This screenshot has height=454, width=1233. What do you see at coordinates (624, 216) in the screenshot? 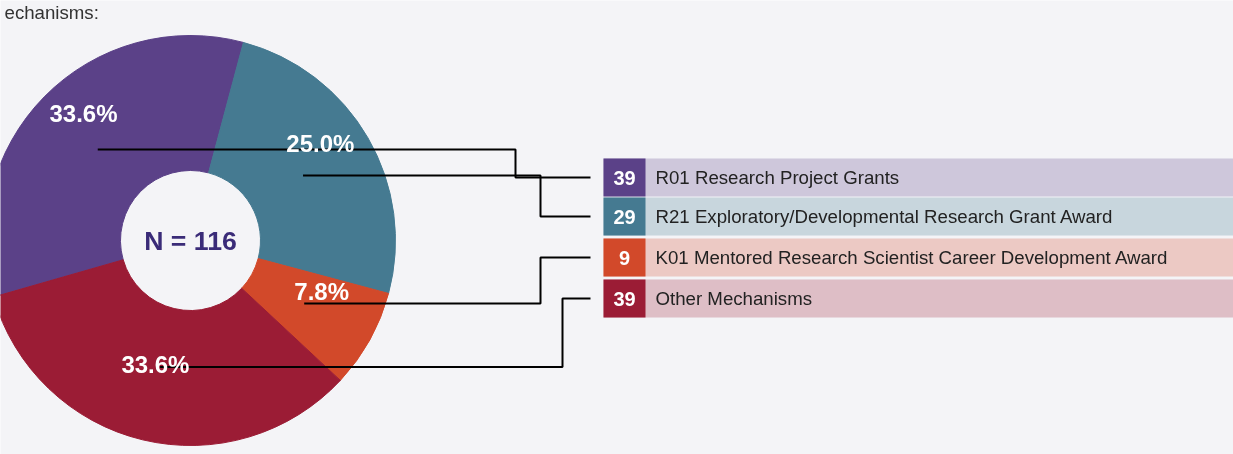
I see `text: 29` at bounding box center [624, 216].